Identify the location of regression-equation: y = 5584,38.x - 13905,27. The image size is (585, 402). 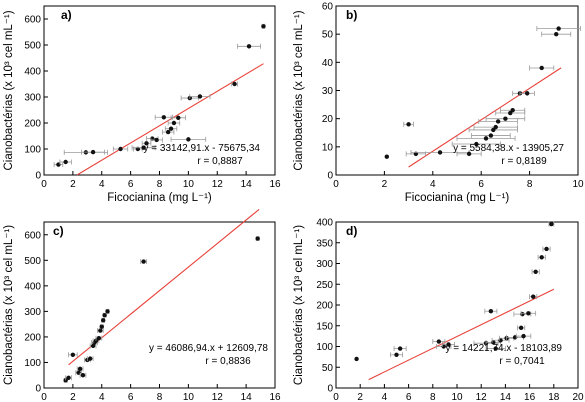
(508, 148).